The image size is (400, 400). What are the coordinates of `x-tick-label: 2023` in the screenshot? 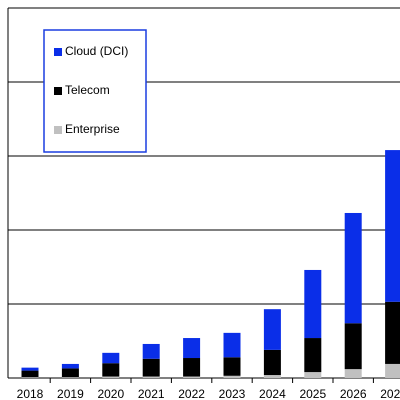 It's located at (232, 393).